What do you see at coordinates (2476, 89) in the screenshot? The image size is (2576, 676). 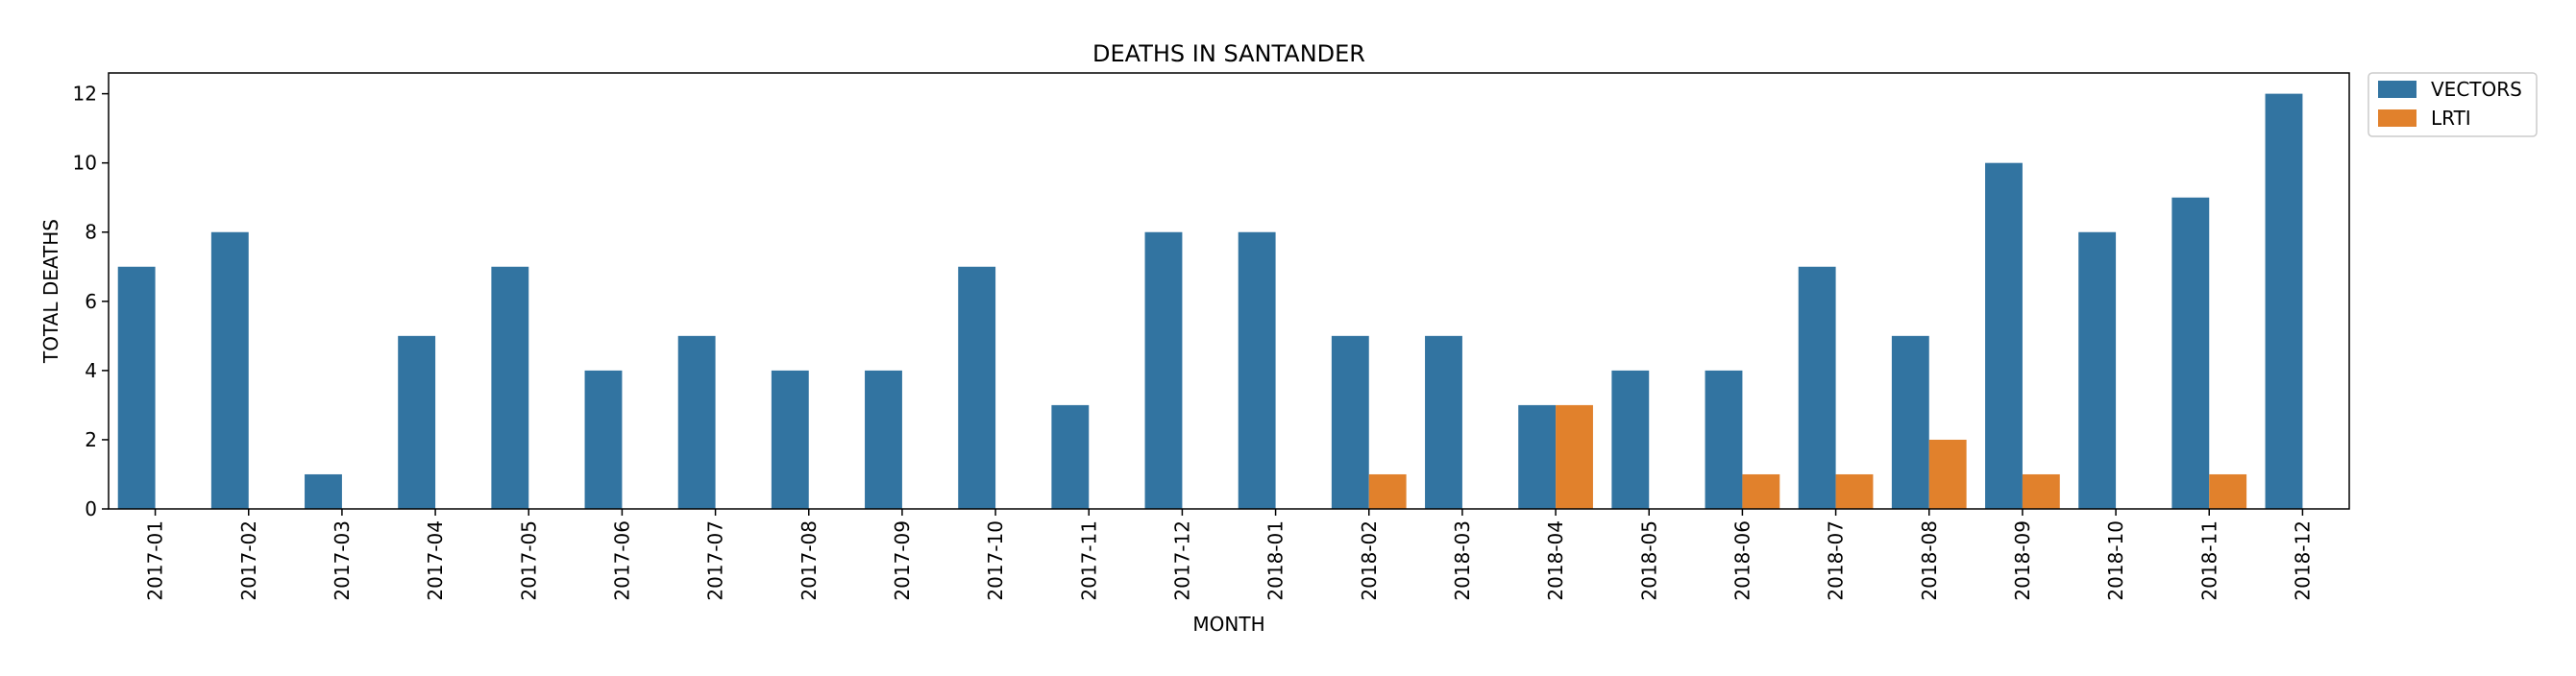 I see `legend-label-vectors: VECTORS` at bounding box center [2476, 89].